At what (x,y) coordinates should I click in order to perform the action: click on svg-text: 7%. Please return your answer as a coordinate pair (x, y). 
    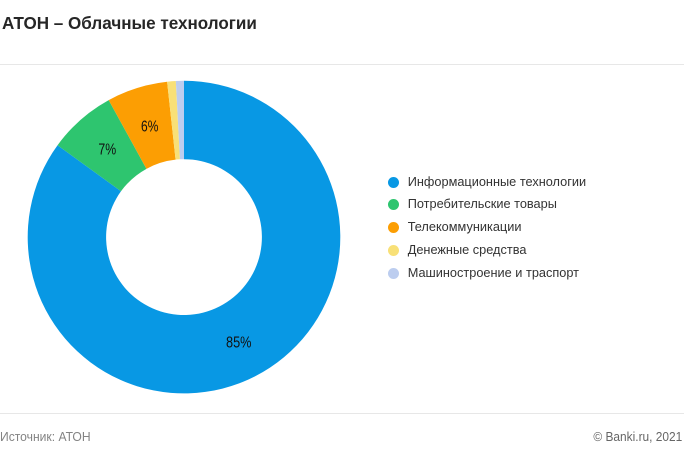
    Looking at the image, I should click on (107, 150).